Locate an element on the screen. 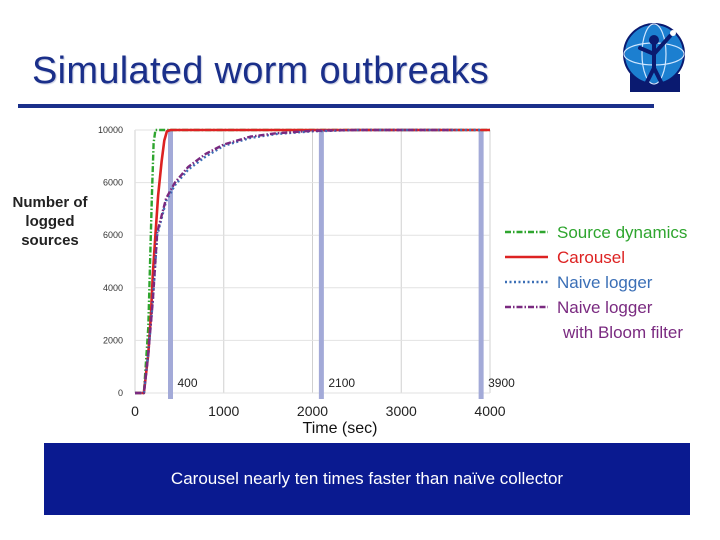 Image resolution: width=720 pixels, height=540 pixels. legend-label-4: with Bloom filter is located at coordinates (622, 332).